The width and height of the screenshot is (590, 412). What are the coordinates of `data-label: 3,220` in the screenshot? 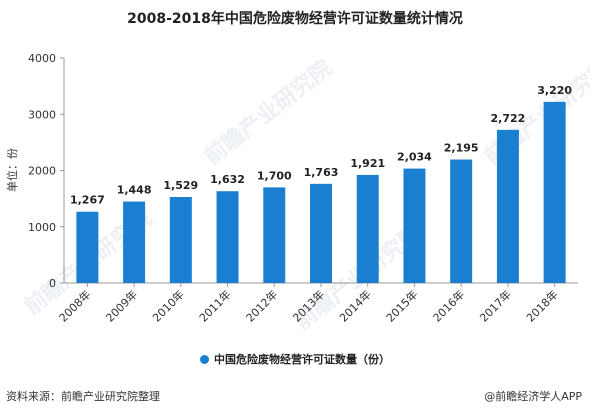 It's located at (554, 90).